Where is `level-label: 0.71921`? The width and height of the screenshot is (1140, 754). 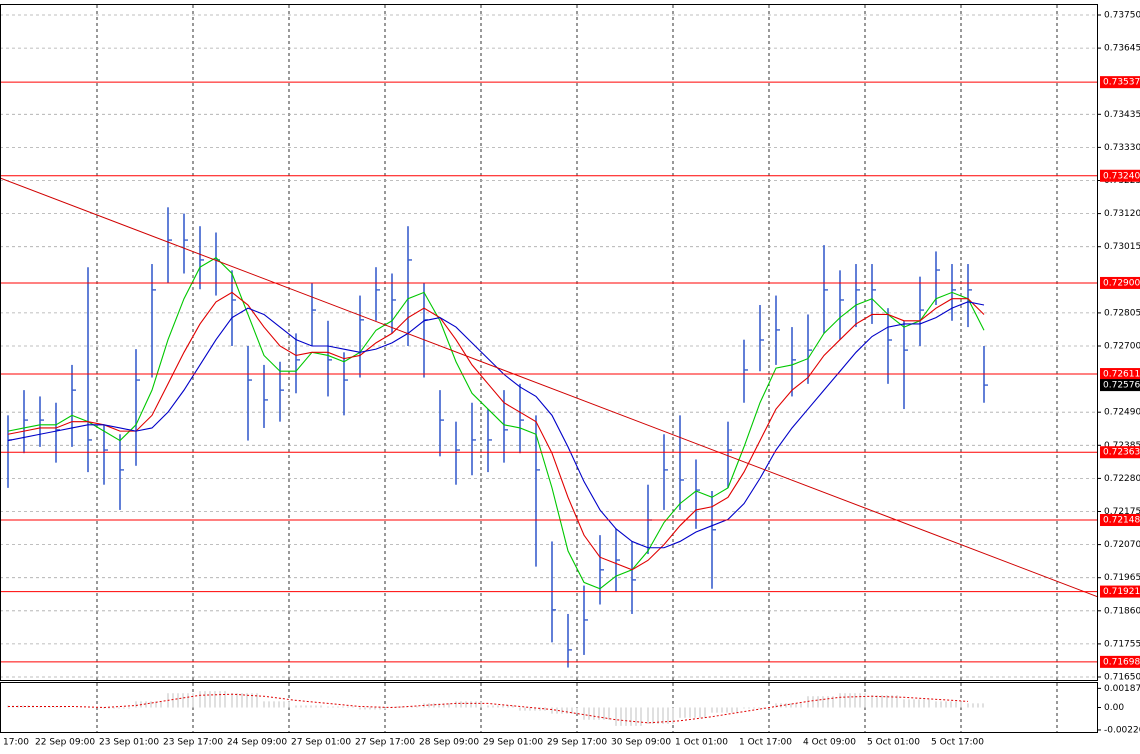
level-label: 0.71921 is located at coordinates (1121, 592).